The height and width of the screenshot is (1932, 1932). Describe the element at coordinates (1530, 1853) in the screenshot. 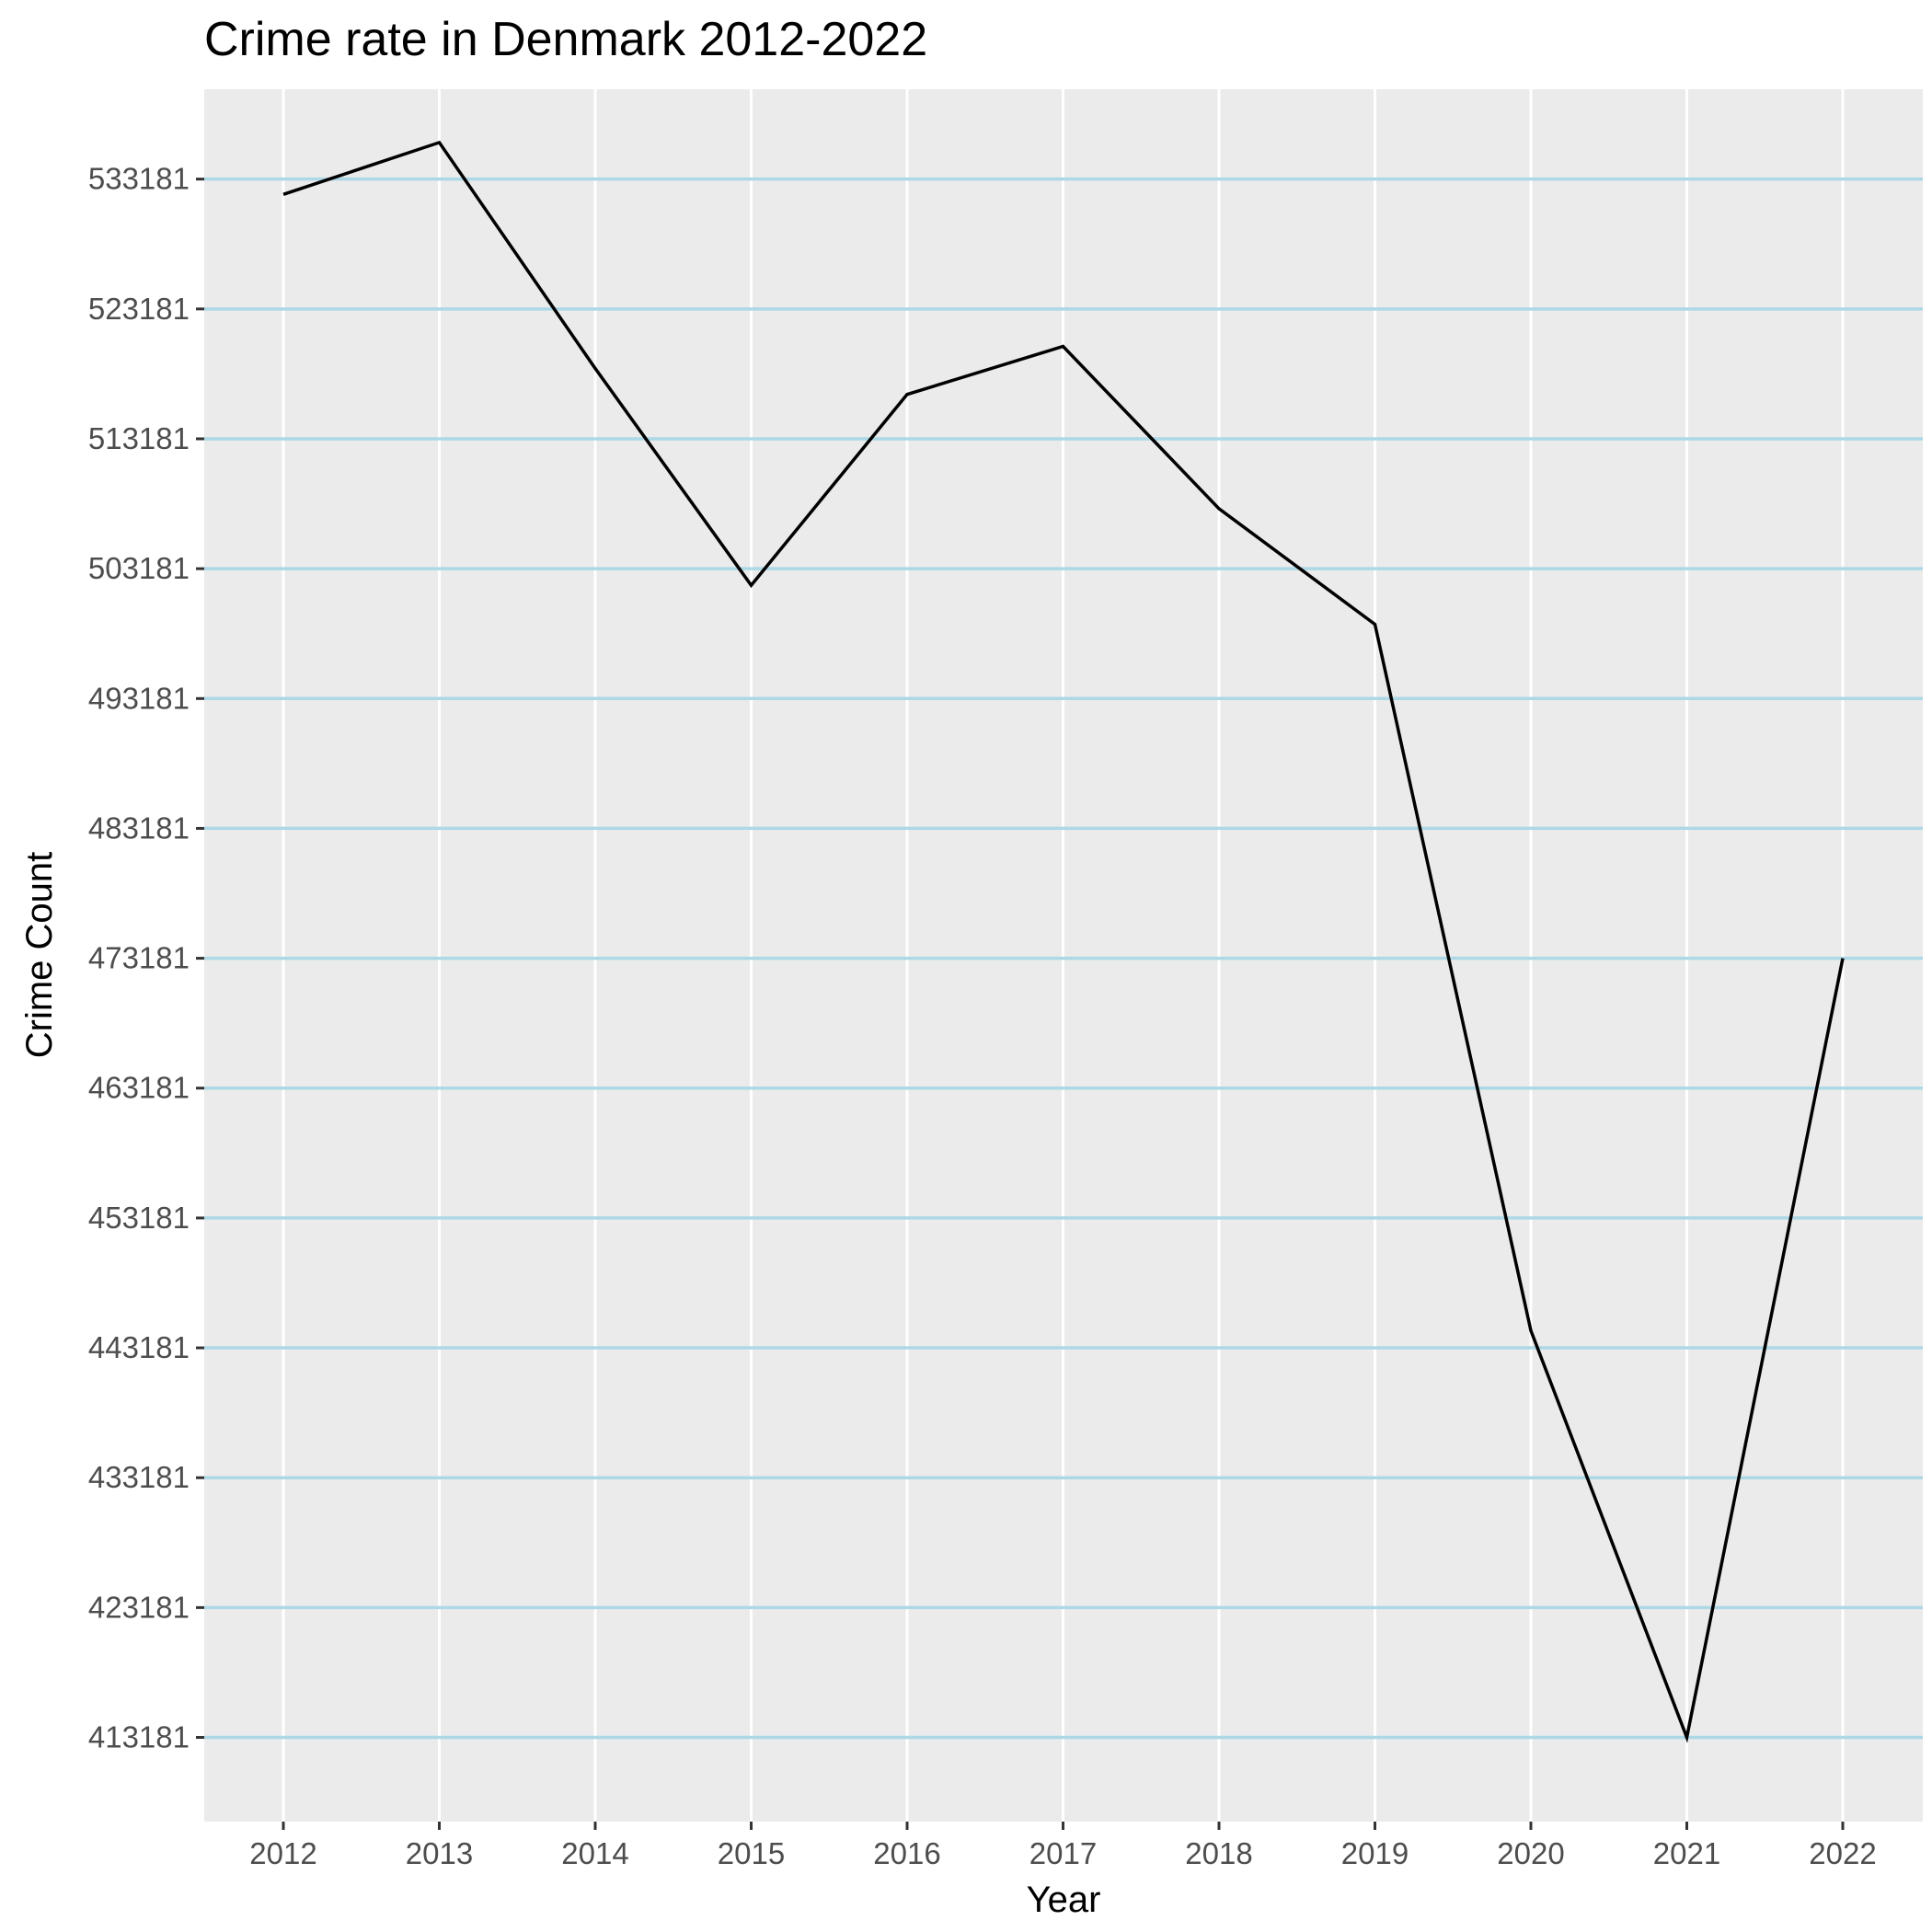

I see `x-tick-label-2020: 2020` at that location.